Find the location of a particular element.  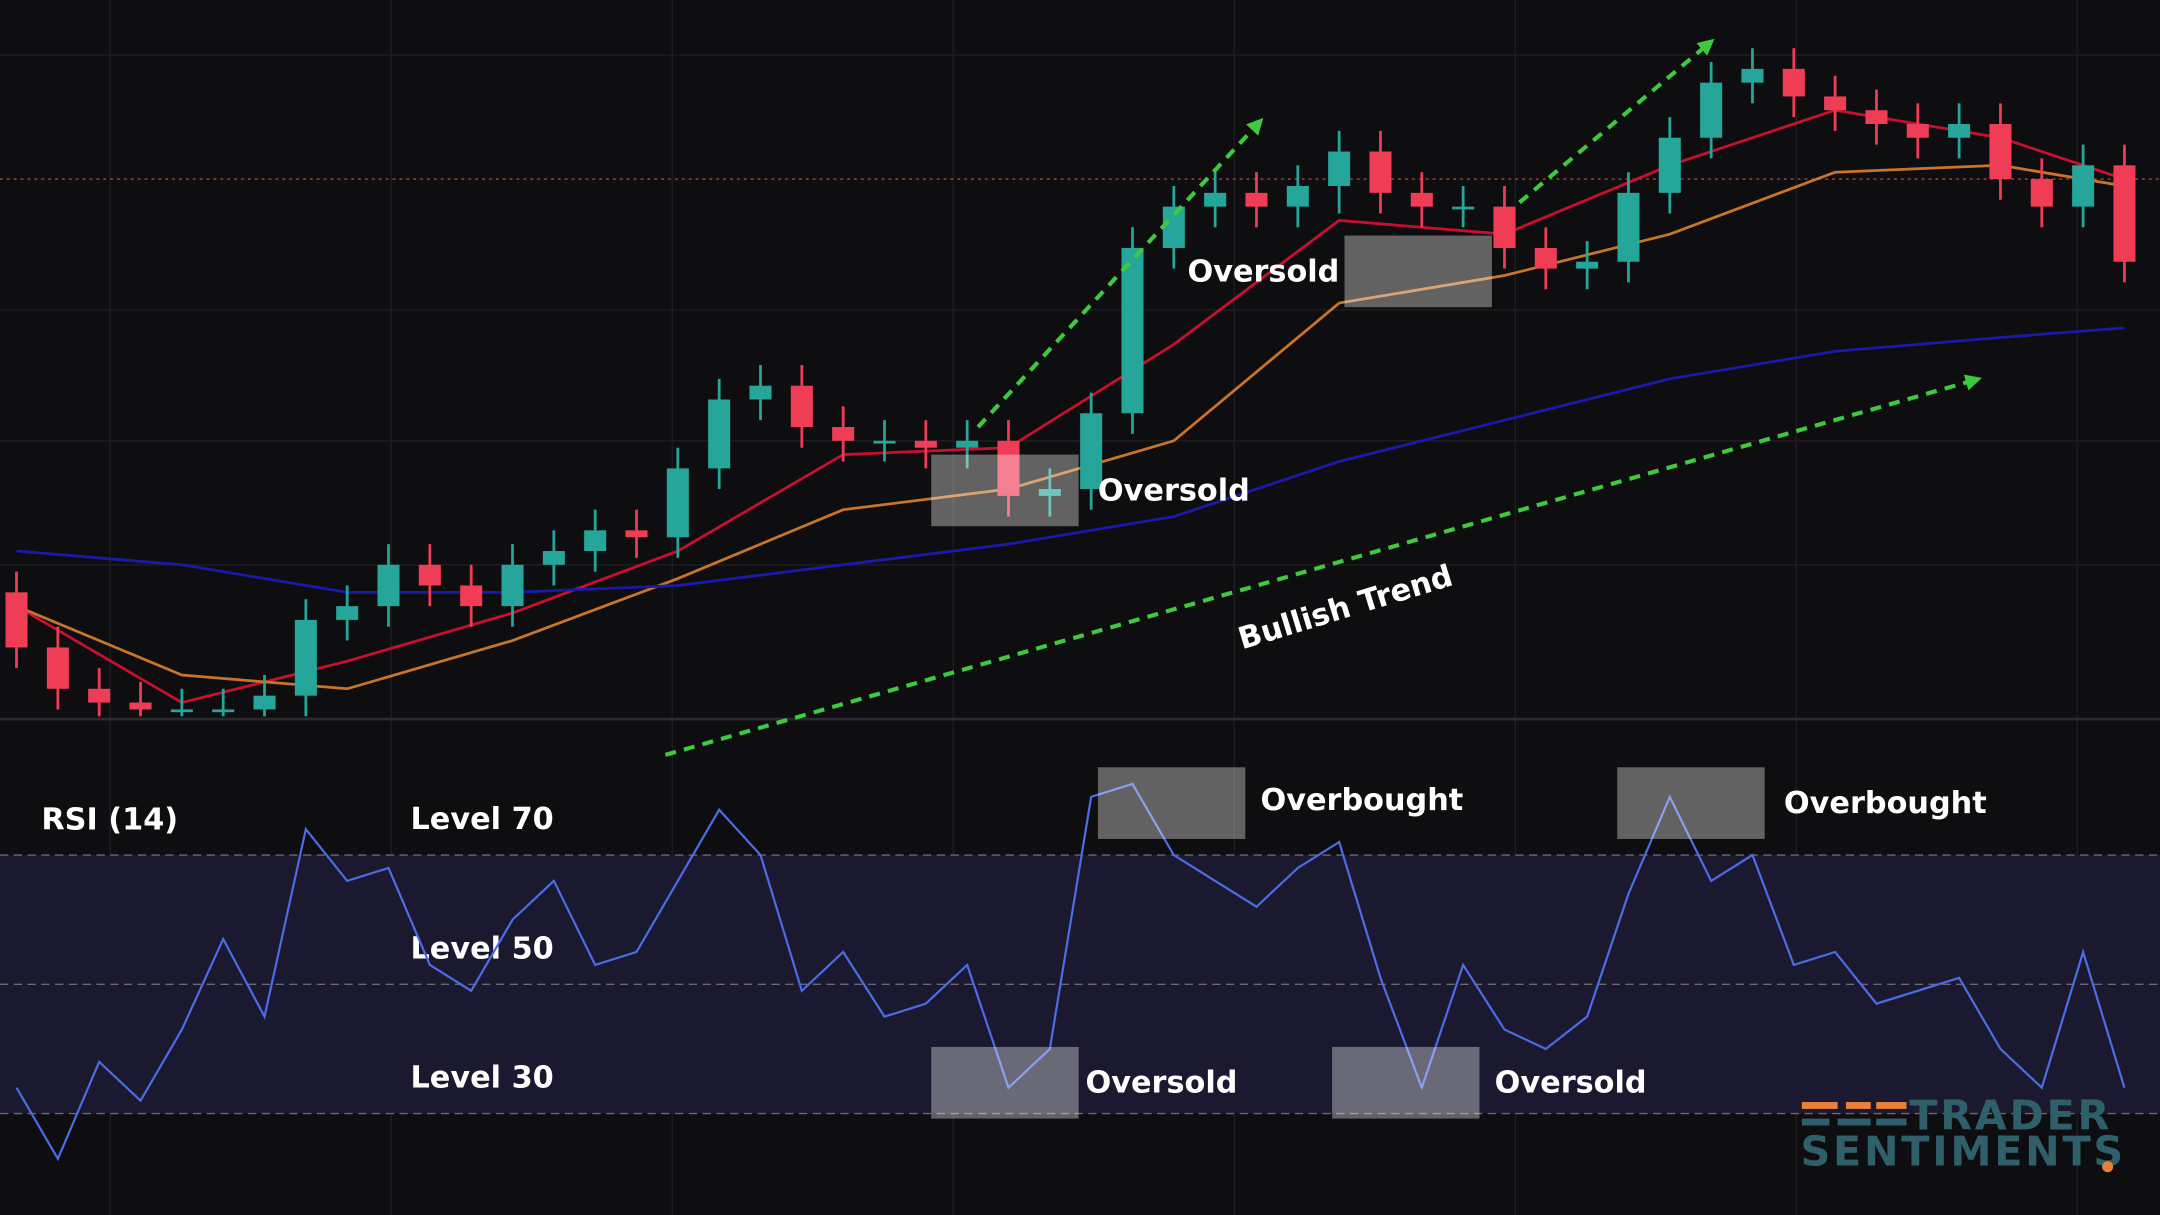

logo-text: TRADER is located at coordinates (2010, 1116).